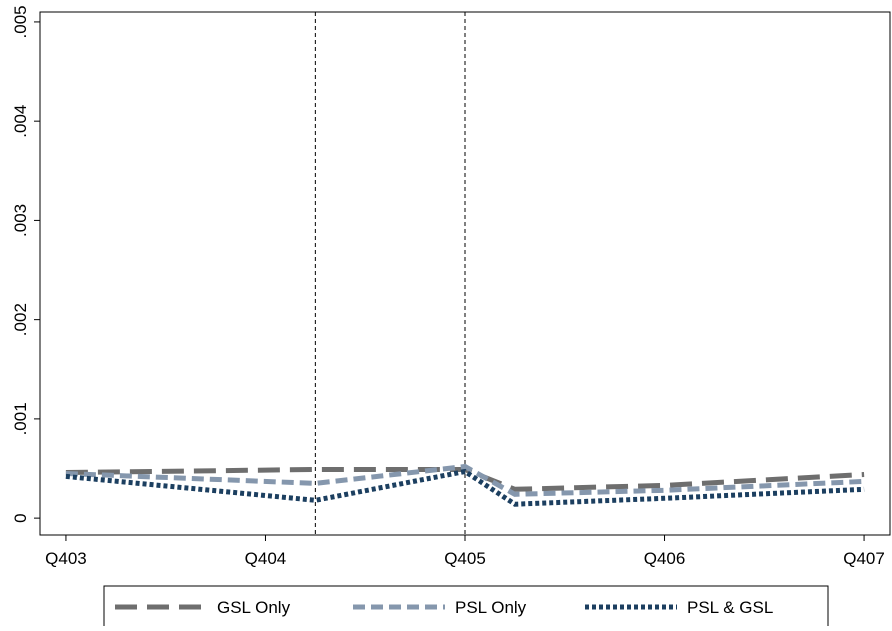 Image resolution: width=892 pixels, height=631 pixels. Describe the element at coordinates (254, 607) in the screenshot. I see `legend-label: GSL Only` at that location.